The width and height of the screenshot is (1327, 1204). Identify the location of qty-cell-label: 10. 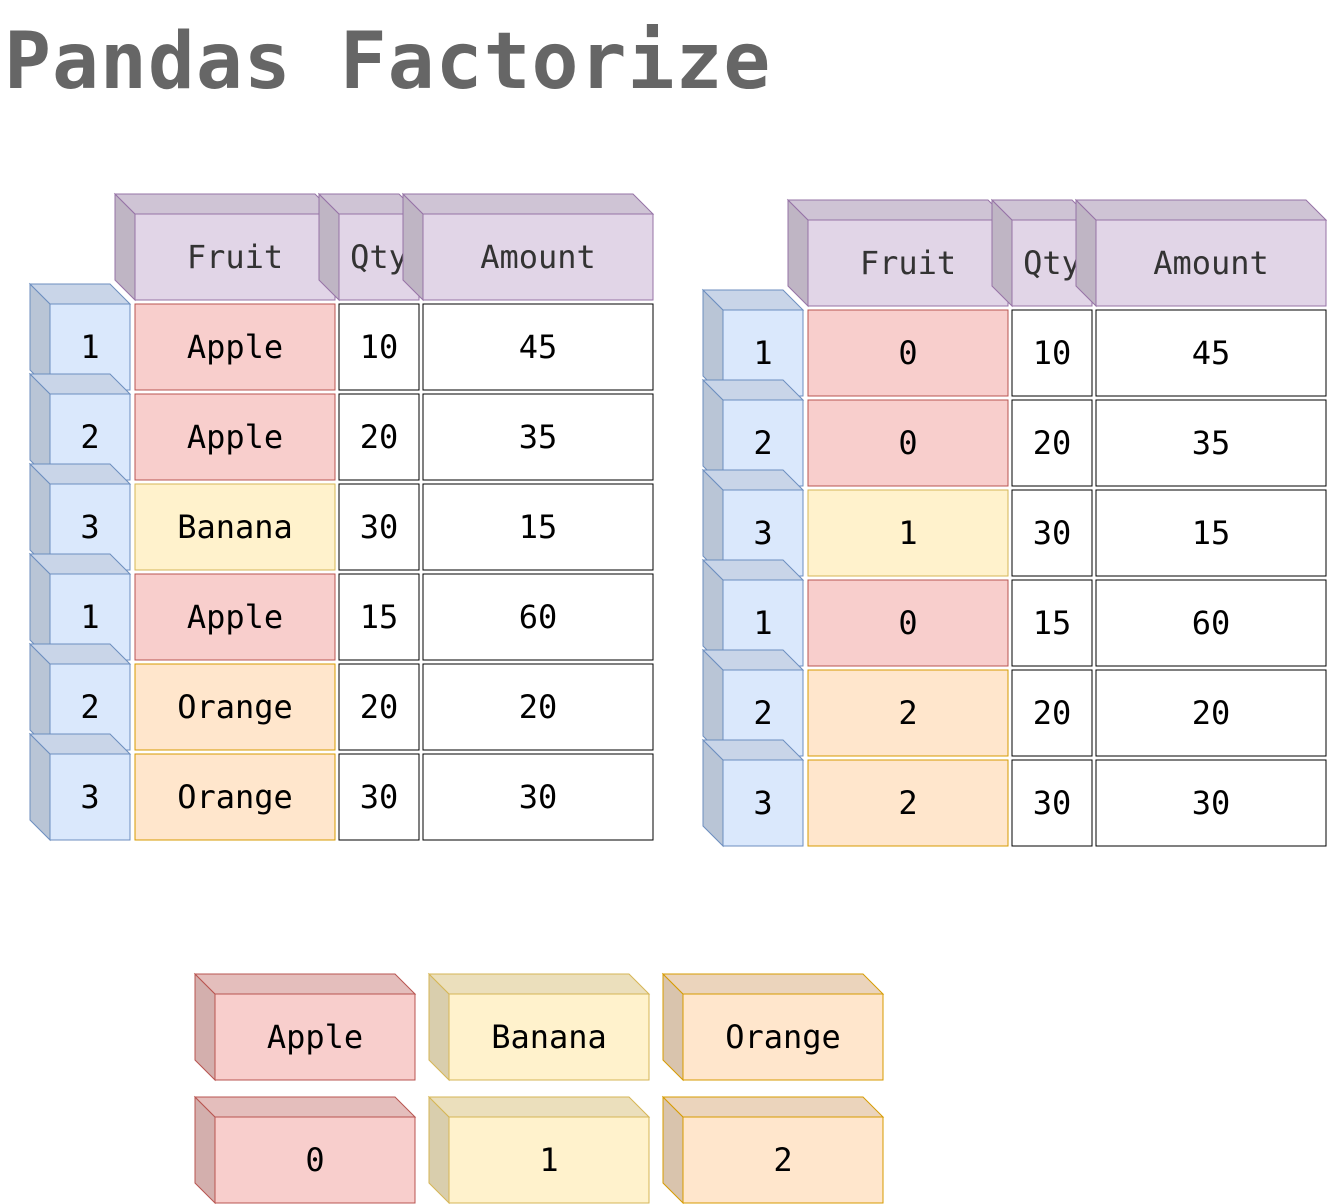
(1052, 353).